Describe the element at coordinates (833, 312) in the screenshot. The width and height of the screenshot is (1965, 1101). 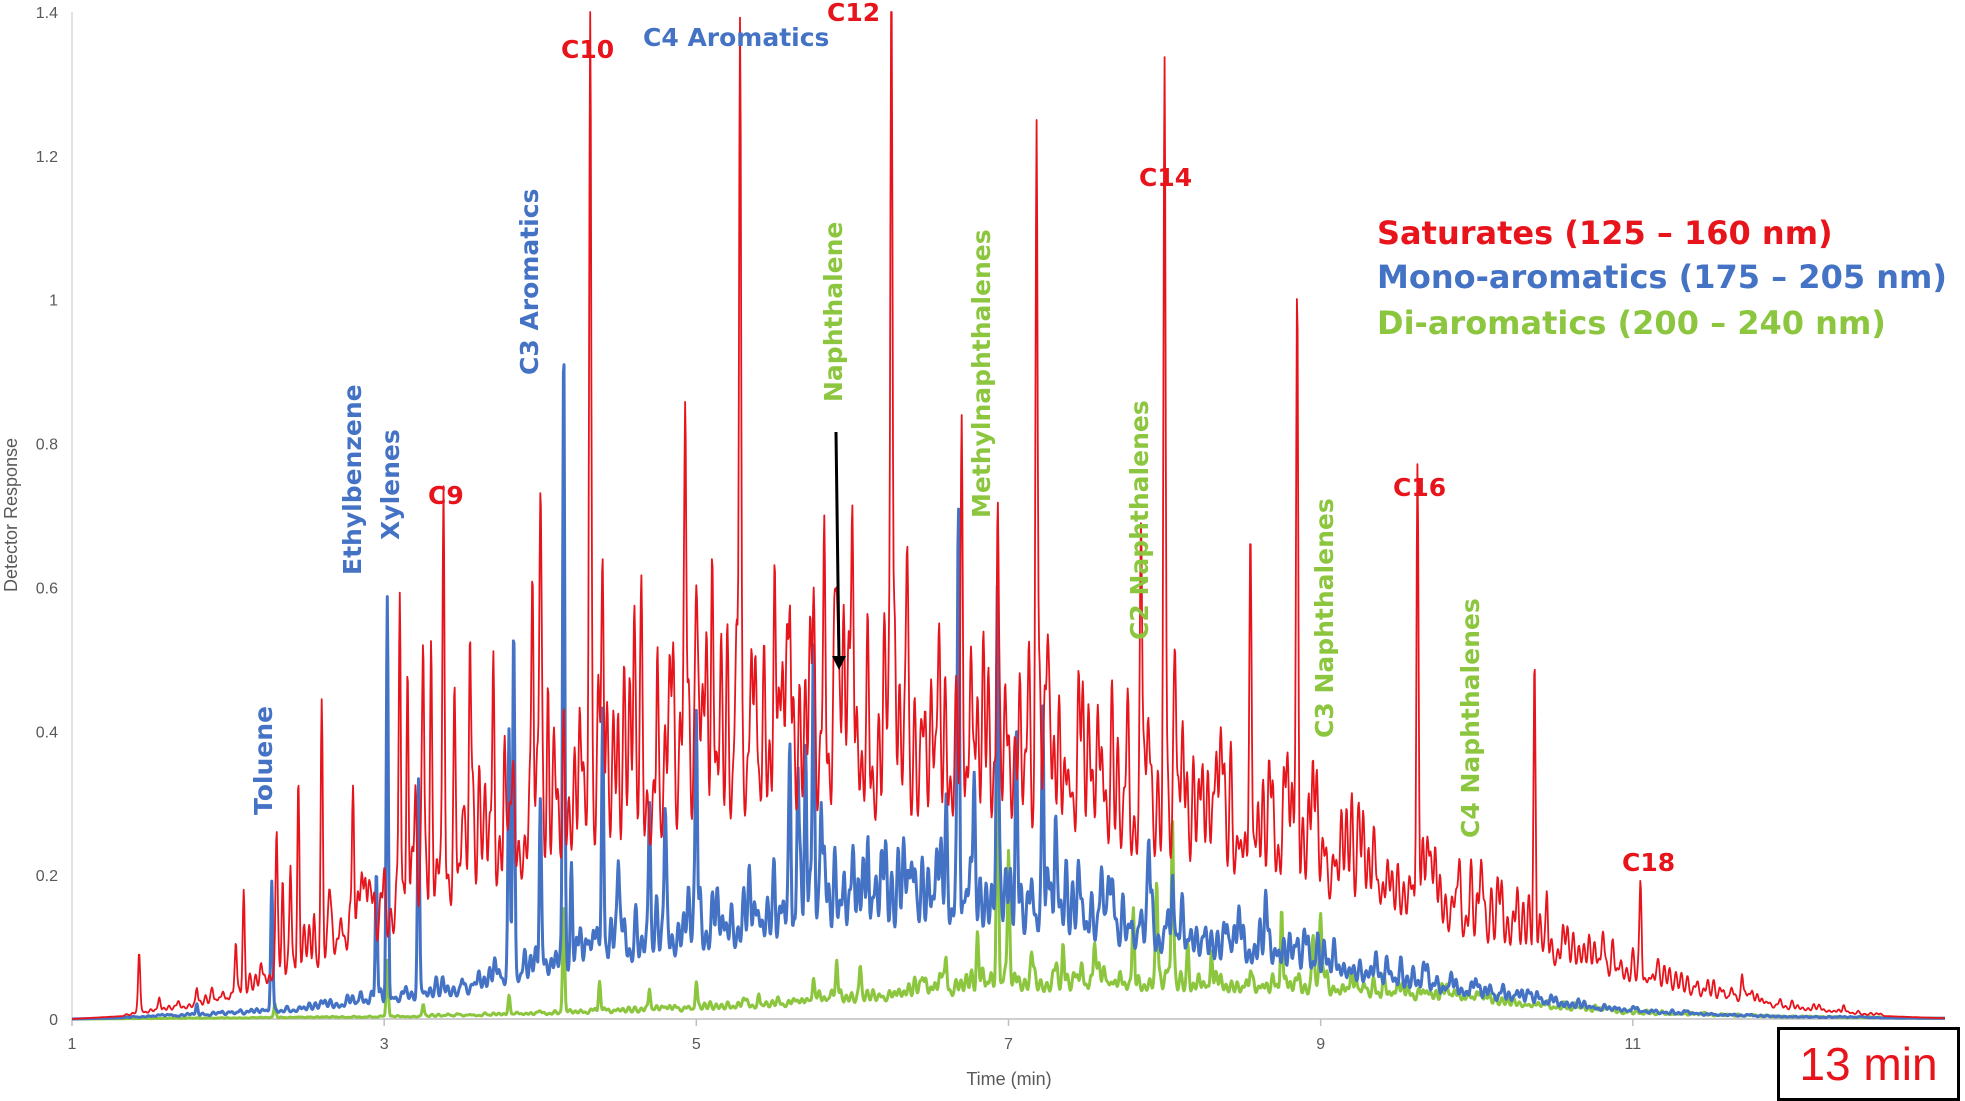
I see `annotation-naphthalene: Naphthalene` at that location.